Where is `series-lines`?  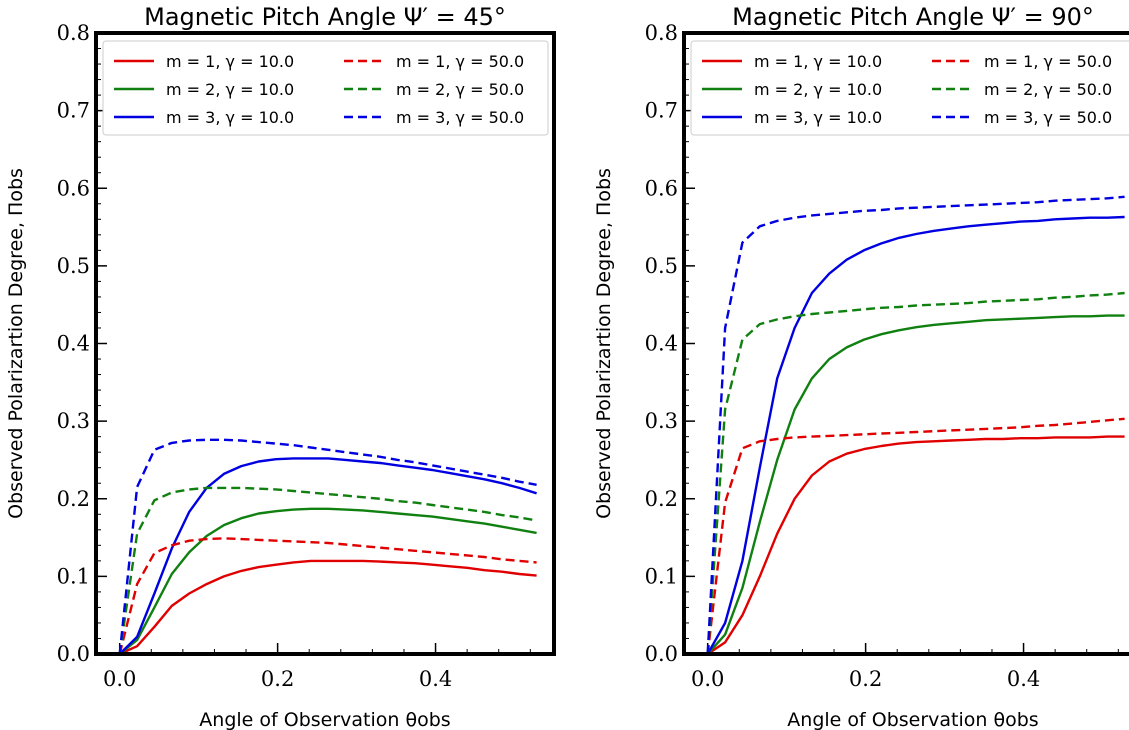
series-lines is located at coordinates (327, 546).